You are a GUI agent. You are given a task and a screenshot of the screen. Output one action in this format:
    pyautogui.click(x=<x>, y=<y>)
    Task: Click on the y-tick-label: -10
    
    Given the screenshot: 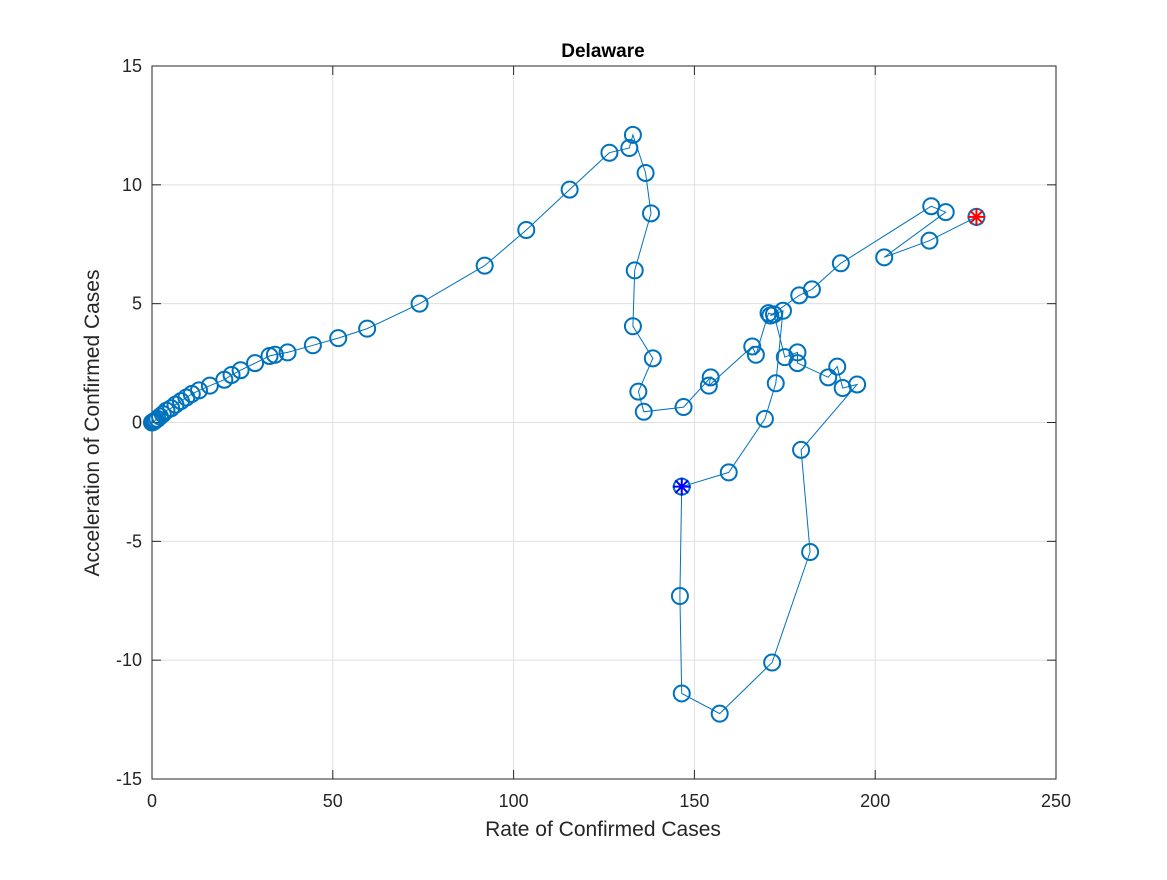 What is the action you would take?
    pyautogui.click(x=129, y=660)
    